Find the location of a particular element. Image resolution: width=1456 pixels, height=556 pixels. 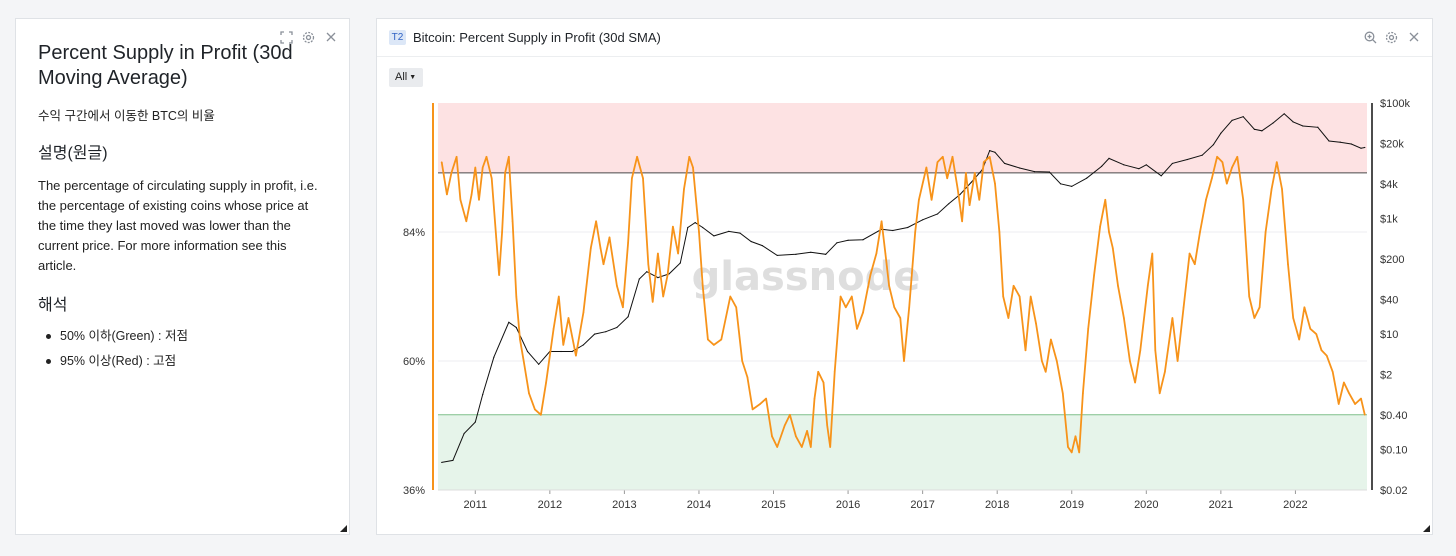

x-tick-label: 2020 is located at coordinates (1146, 505).